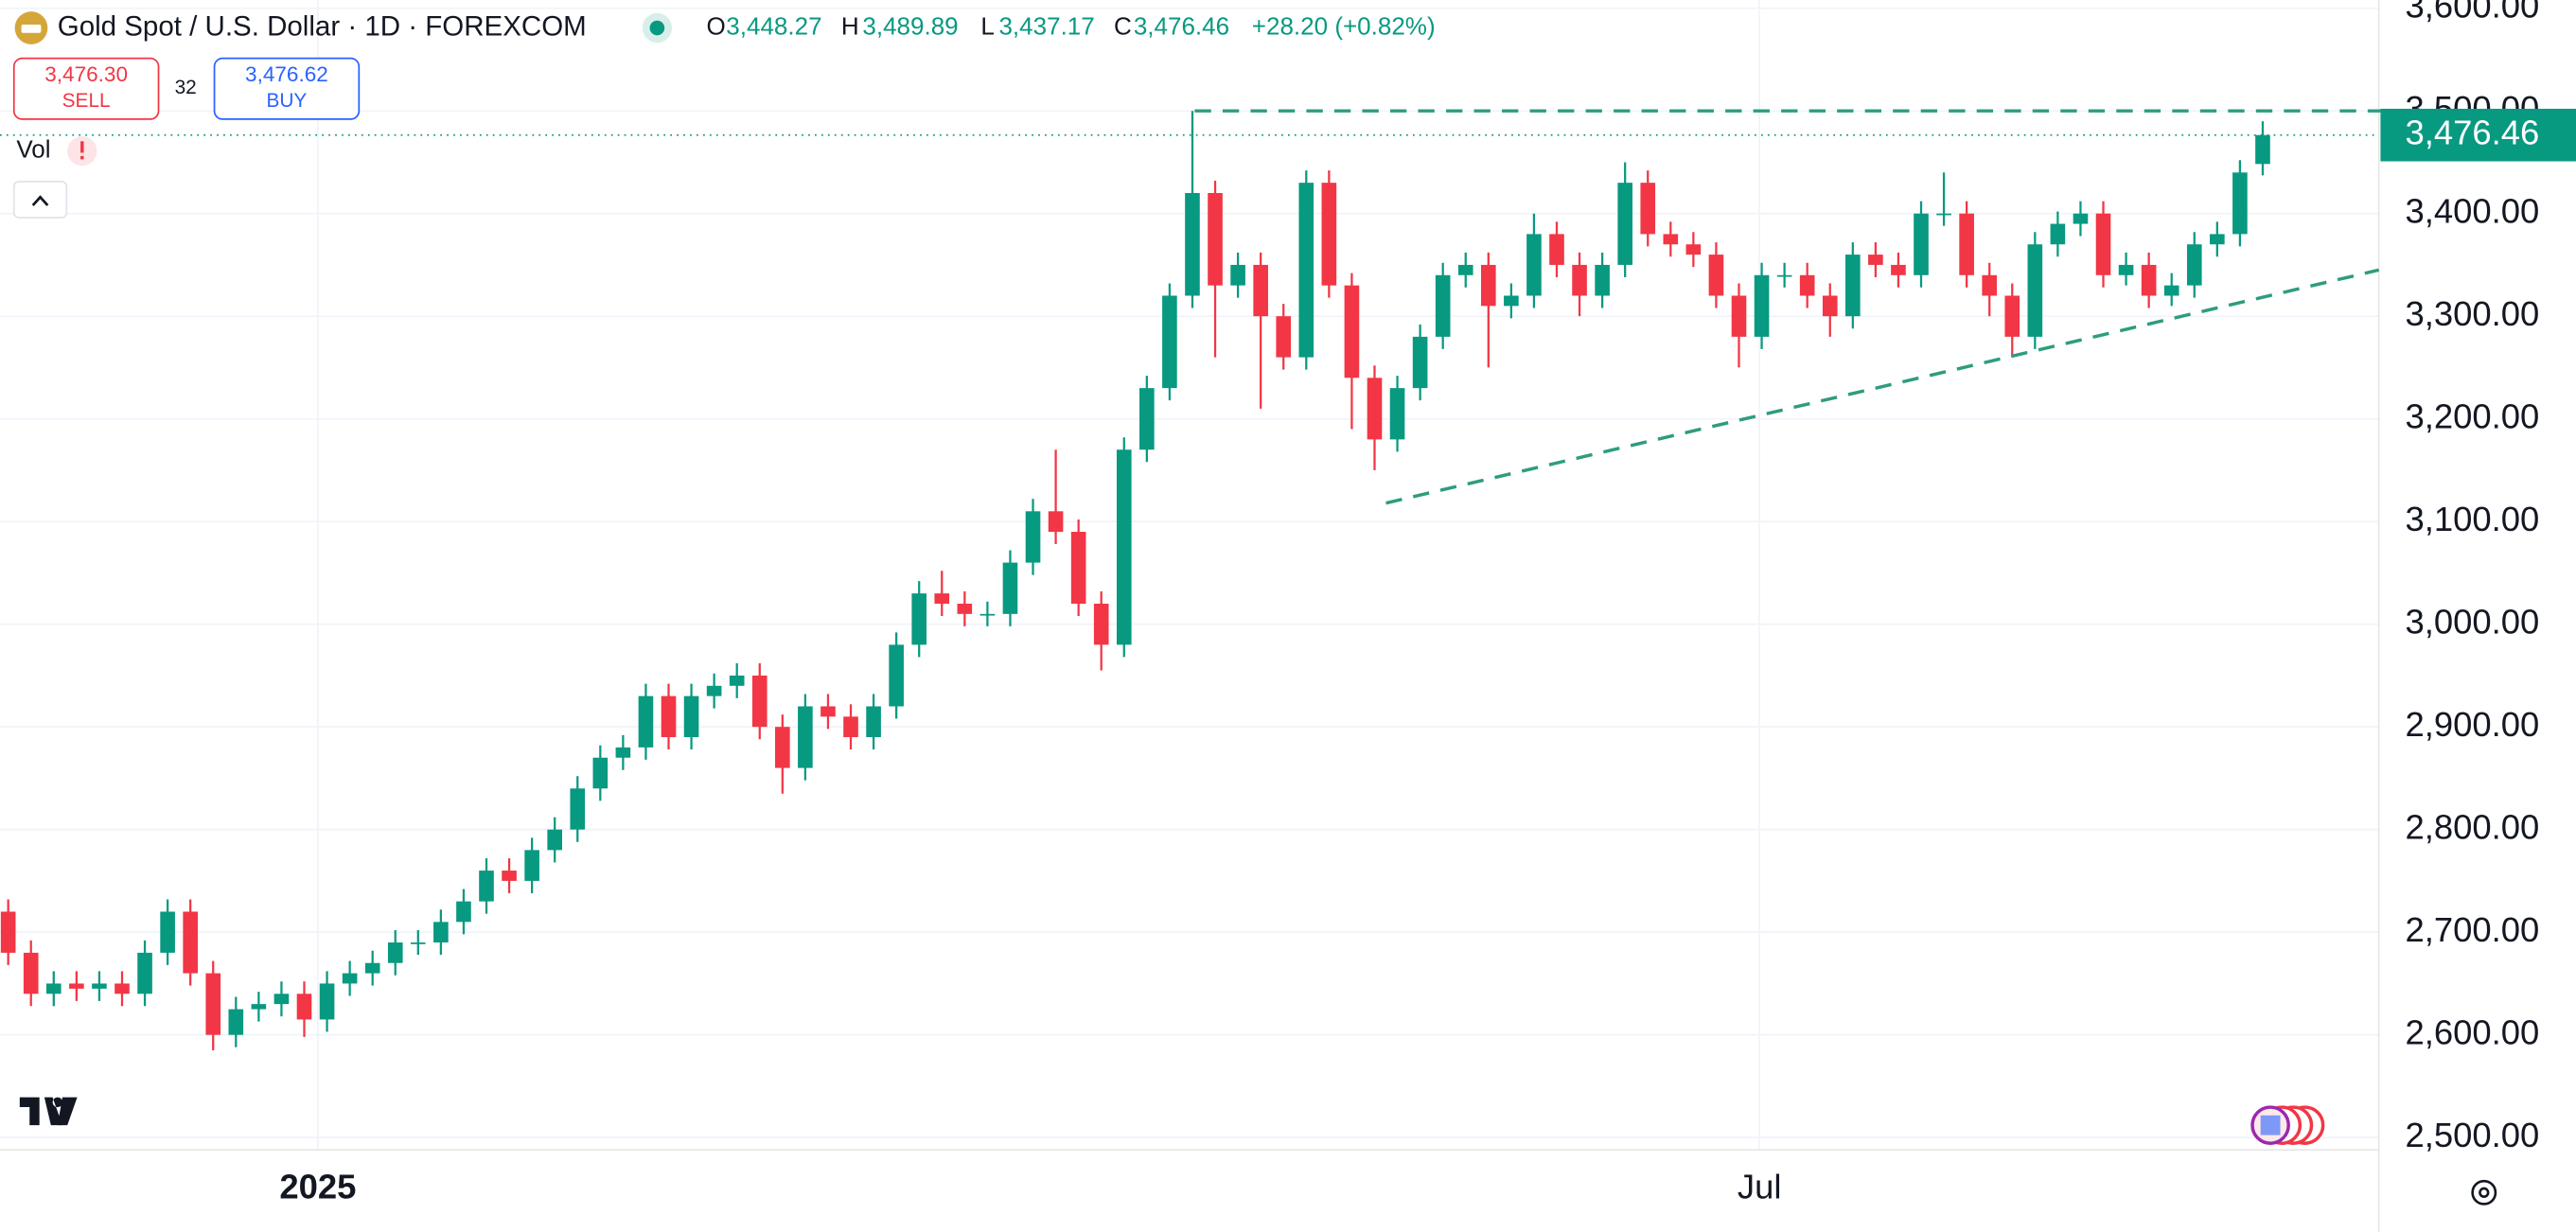  What do you see at coordinates (2472, 827) in the screenshot?
I see `y-tick-label: 2,800.00` at bounding box center [2472, 827].